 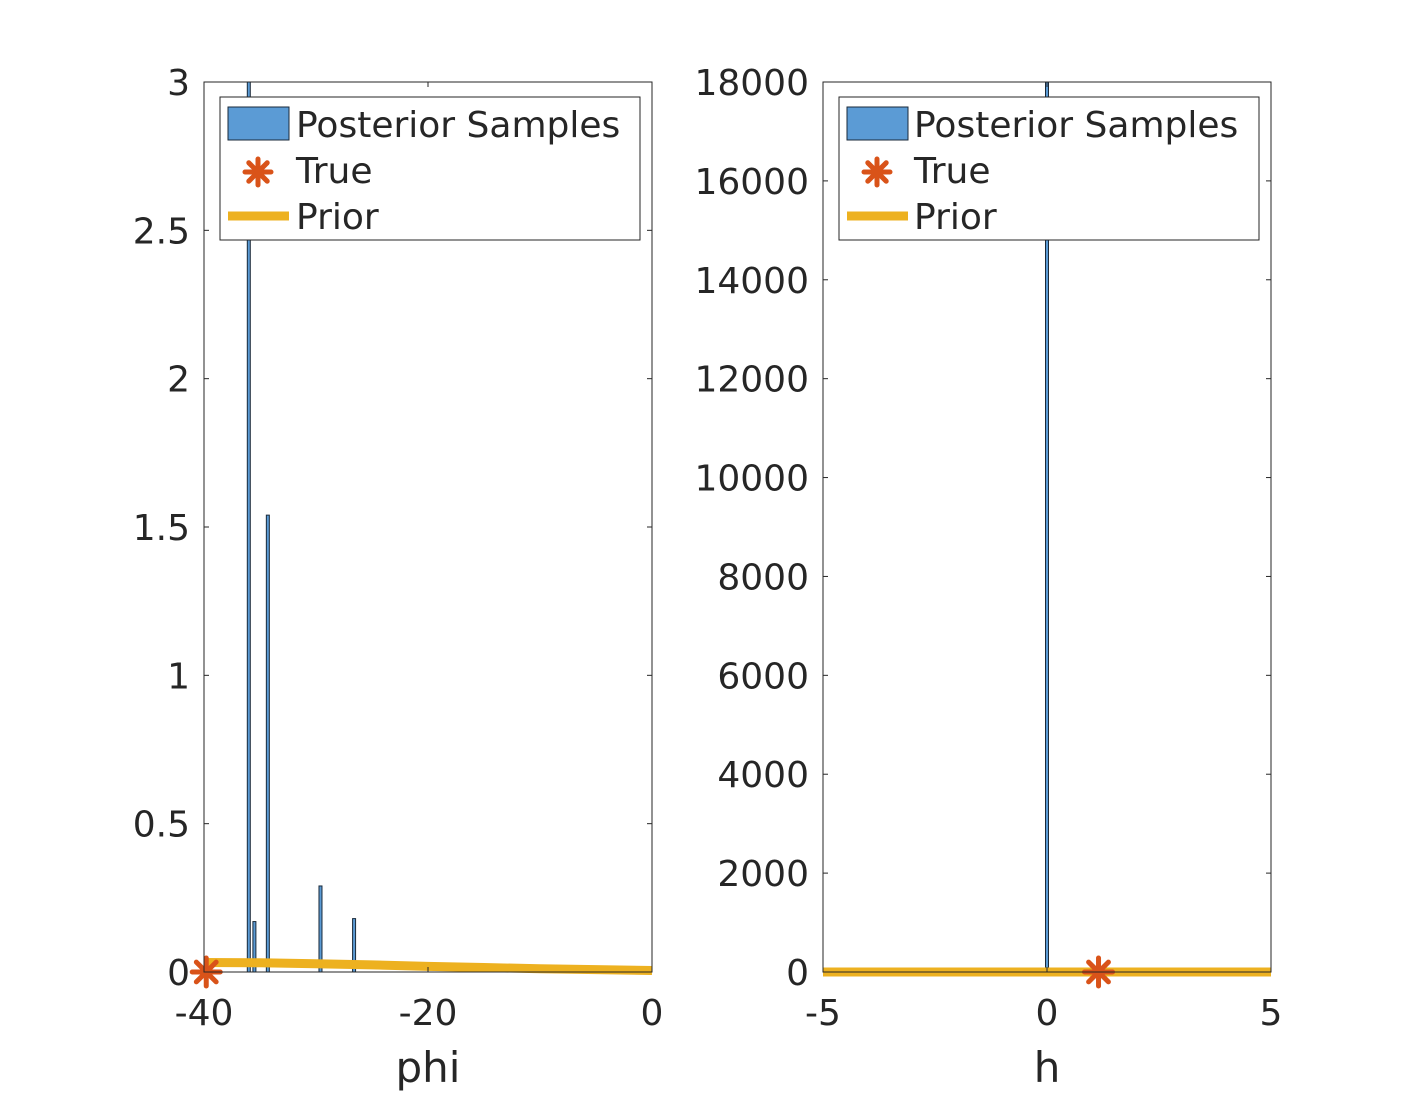 I want to click on h-y-tick-label: 10000, so click(x=751, y=479).